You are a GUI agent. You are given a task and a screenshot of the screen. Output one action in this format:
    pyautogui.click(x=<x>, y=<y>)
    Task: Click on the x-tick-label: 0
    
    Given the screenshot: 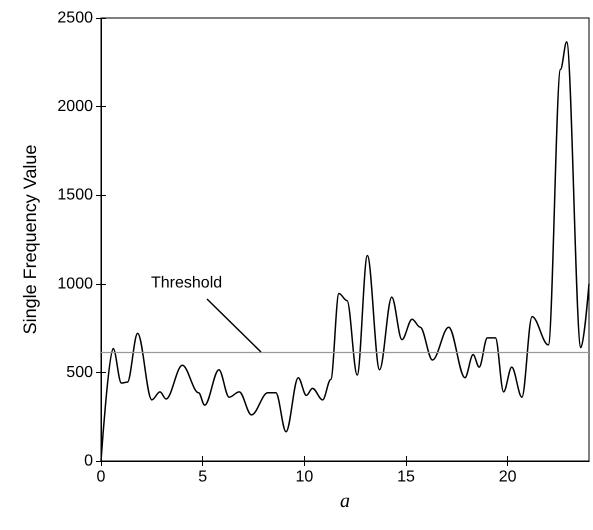 What is the action you would take?
    pyautogui.click(x=101, y=477)
    